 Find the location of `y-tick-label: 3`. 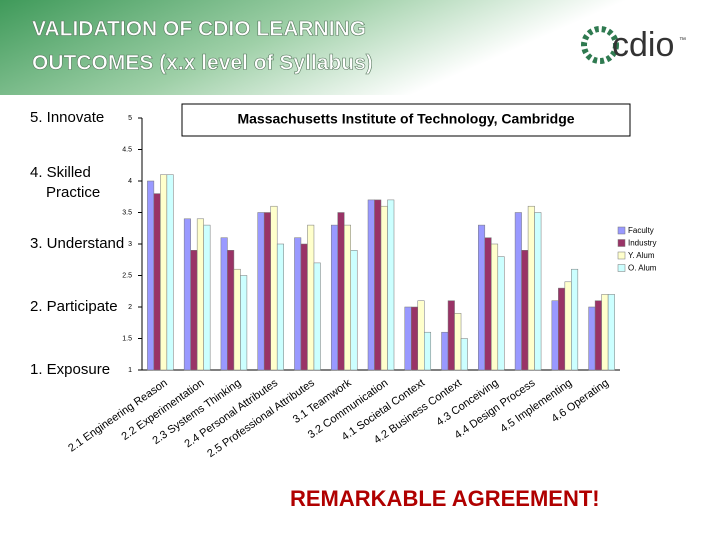

y-tick-label: 3 is located at coordinates (130, 244).